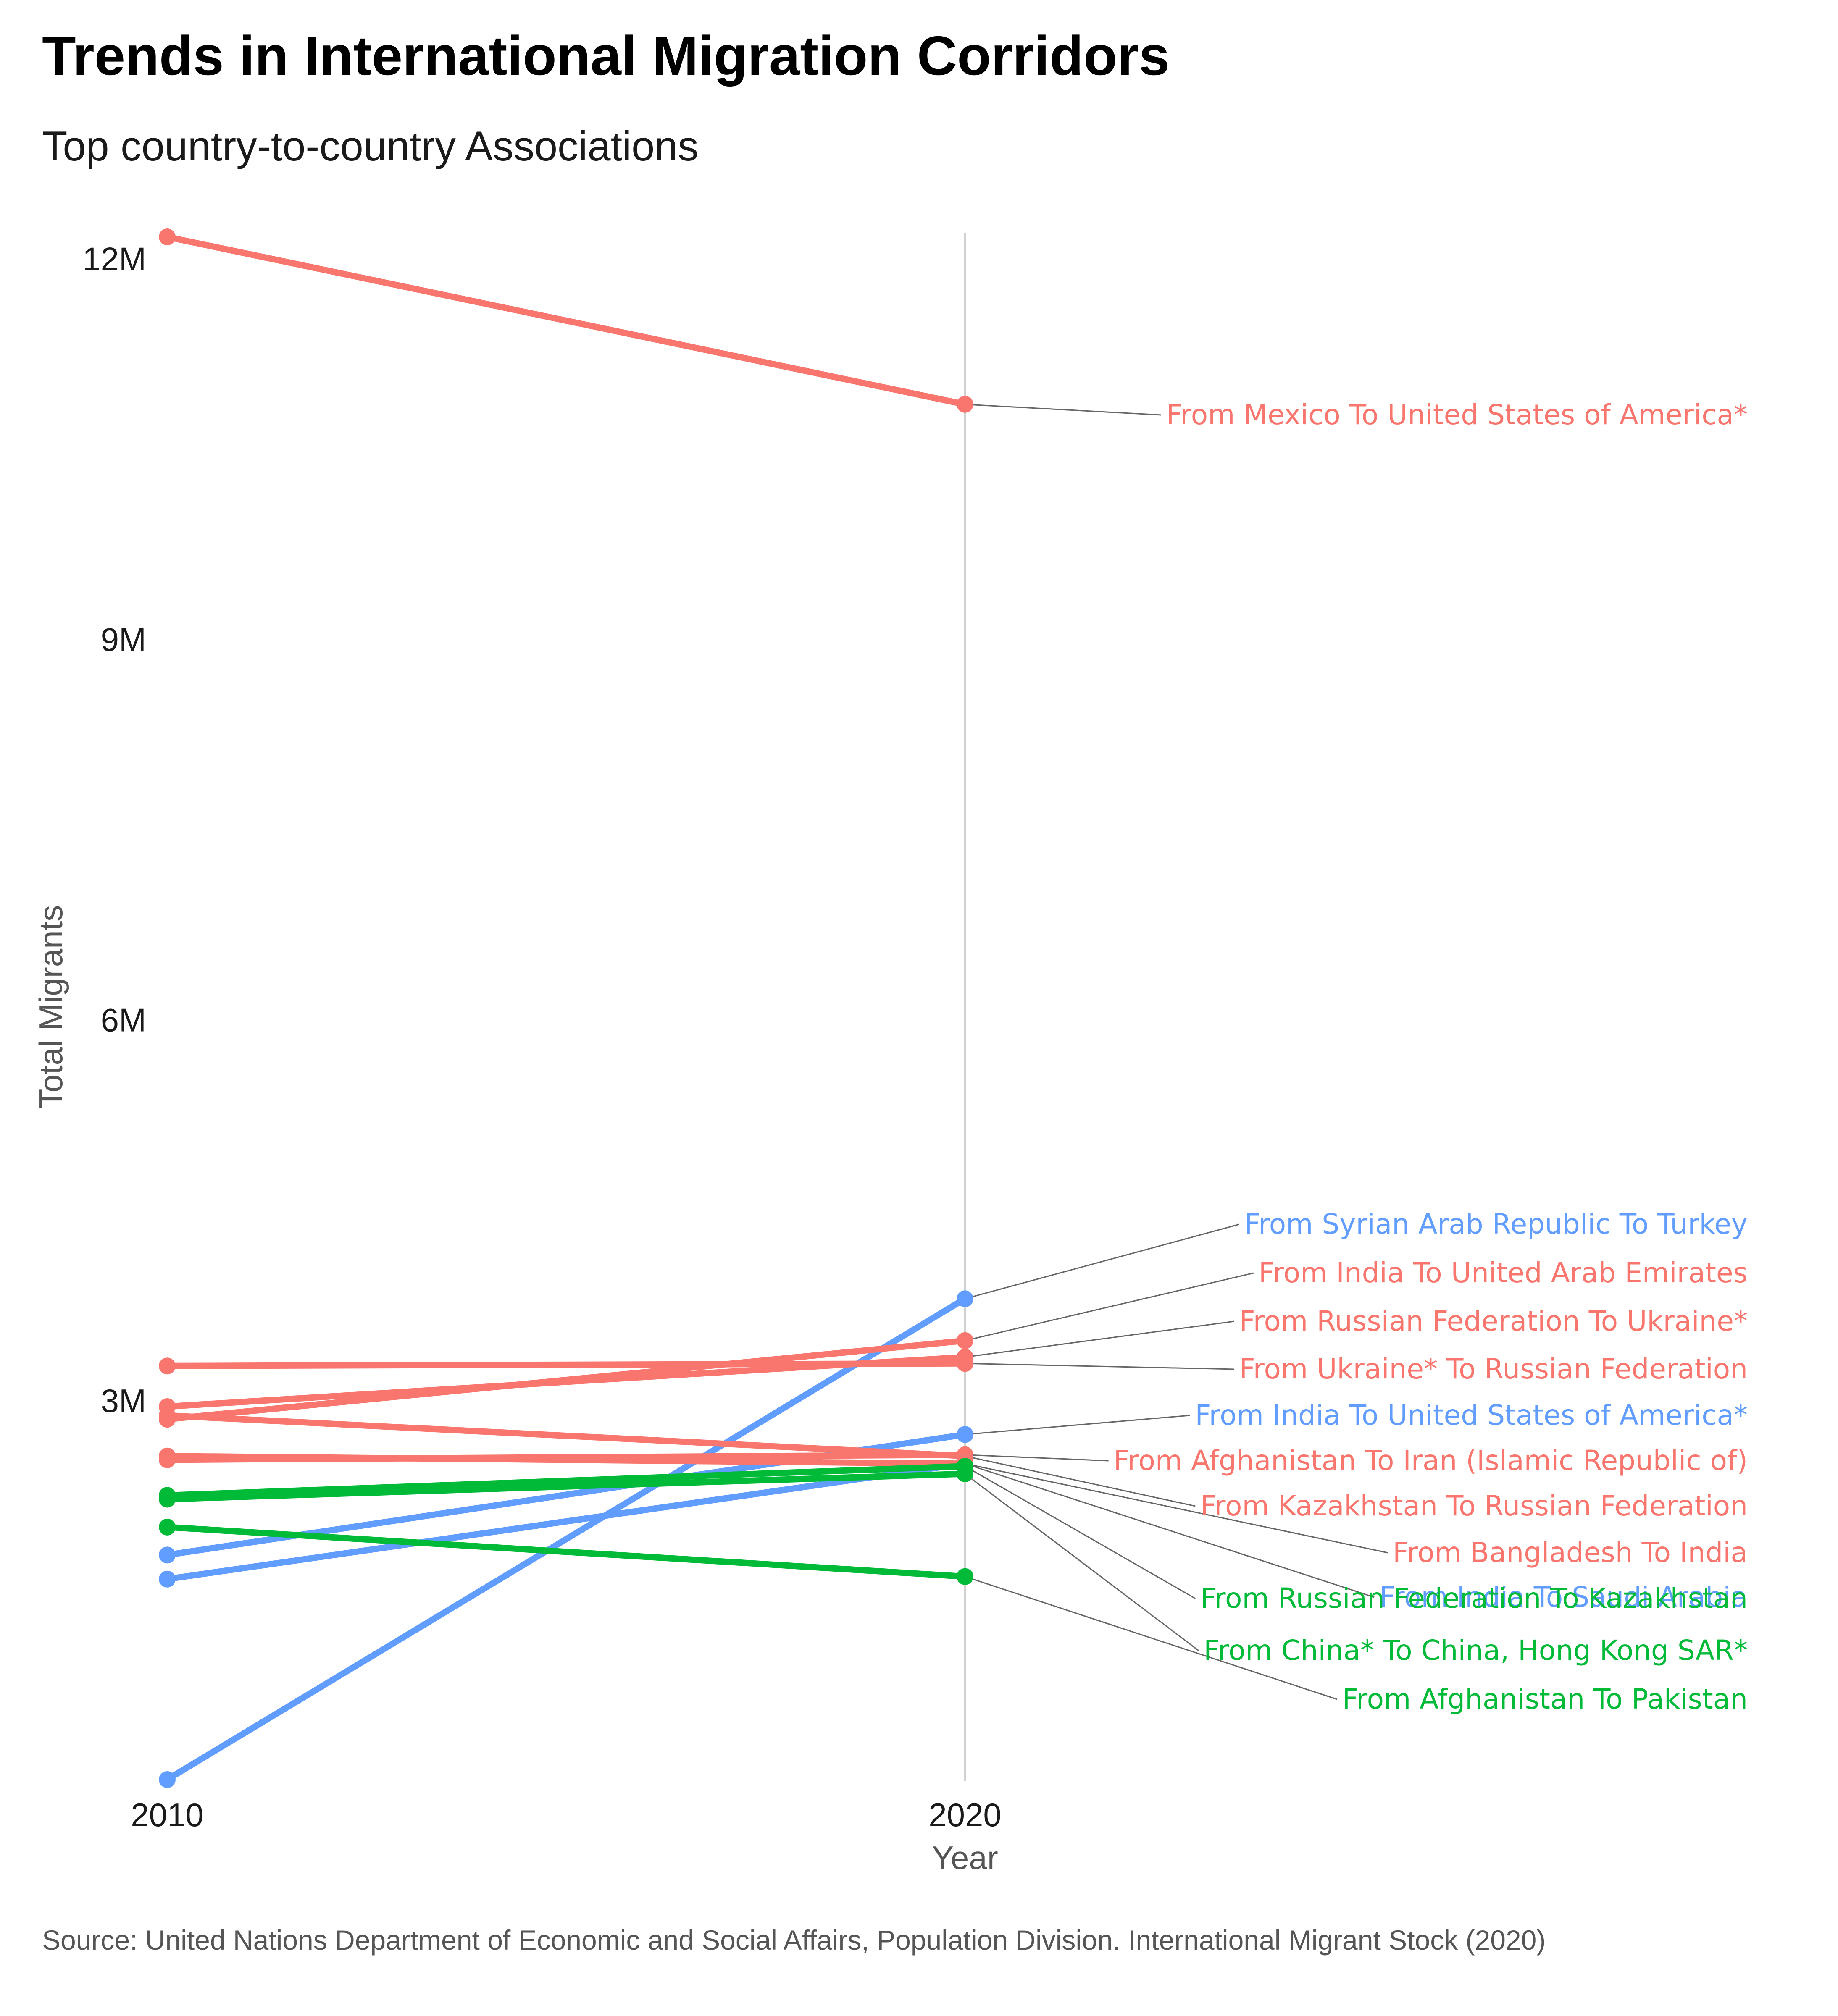  I want to click on series-line-from-india-to-saudi-arabia, so click(566, 1521).